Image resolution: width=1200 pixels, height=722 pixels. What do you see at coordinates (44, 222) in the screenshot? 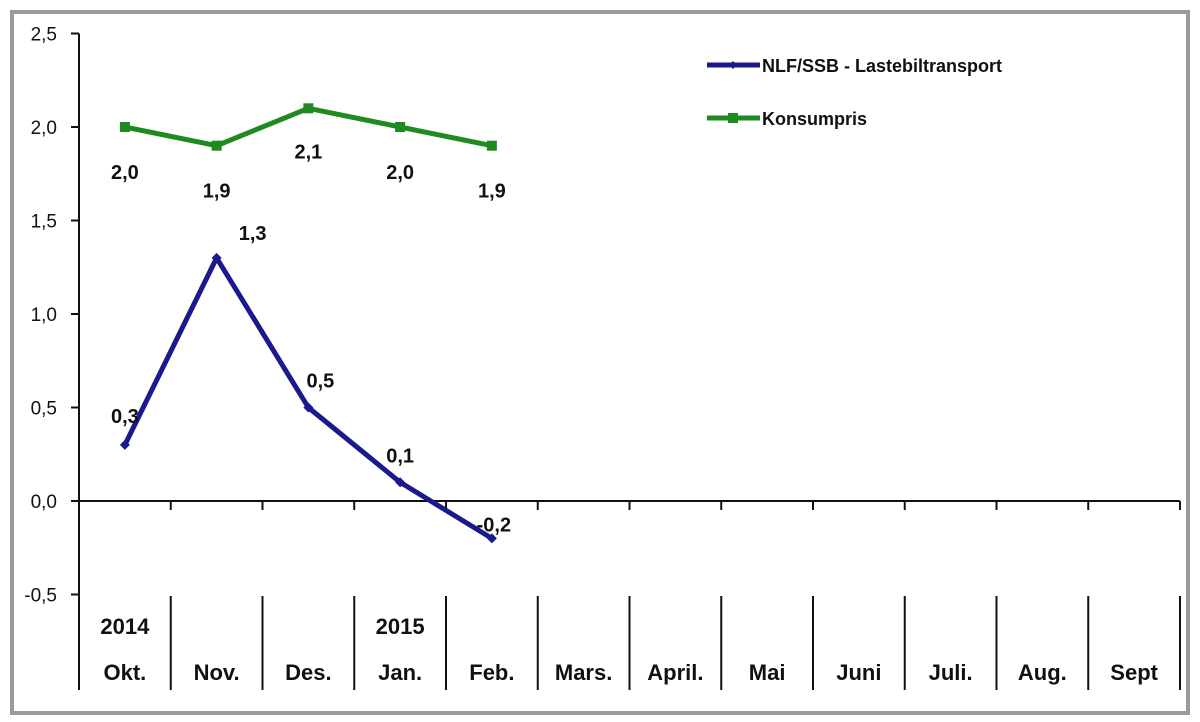
I see `y-tick-label: 1,5` at bounding box center [44, 222].